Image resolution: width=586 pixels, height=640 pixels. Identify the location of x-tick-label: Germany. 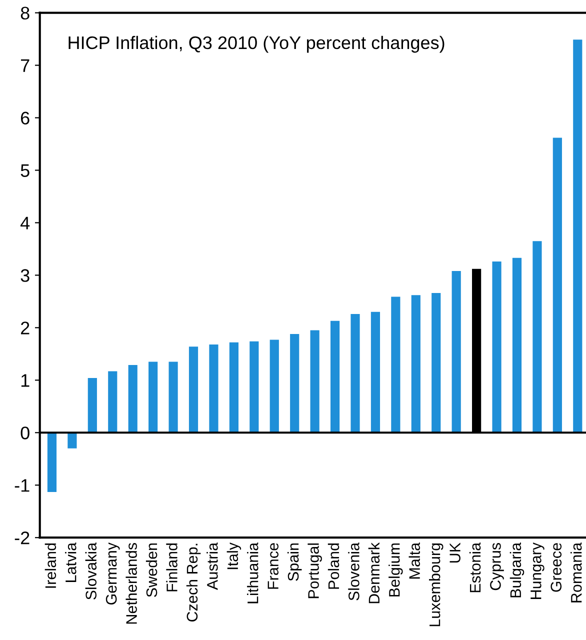
(113, 573).